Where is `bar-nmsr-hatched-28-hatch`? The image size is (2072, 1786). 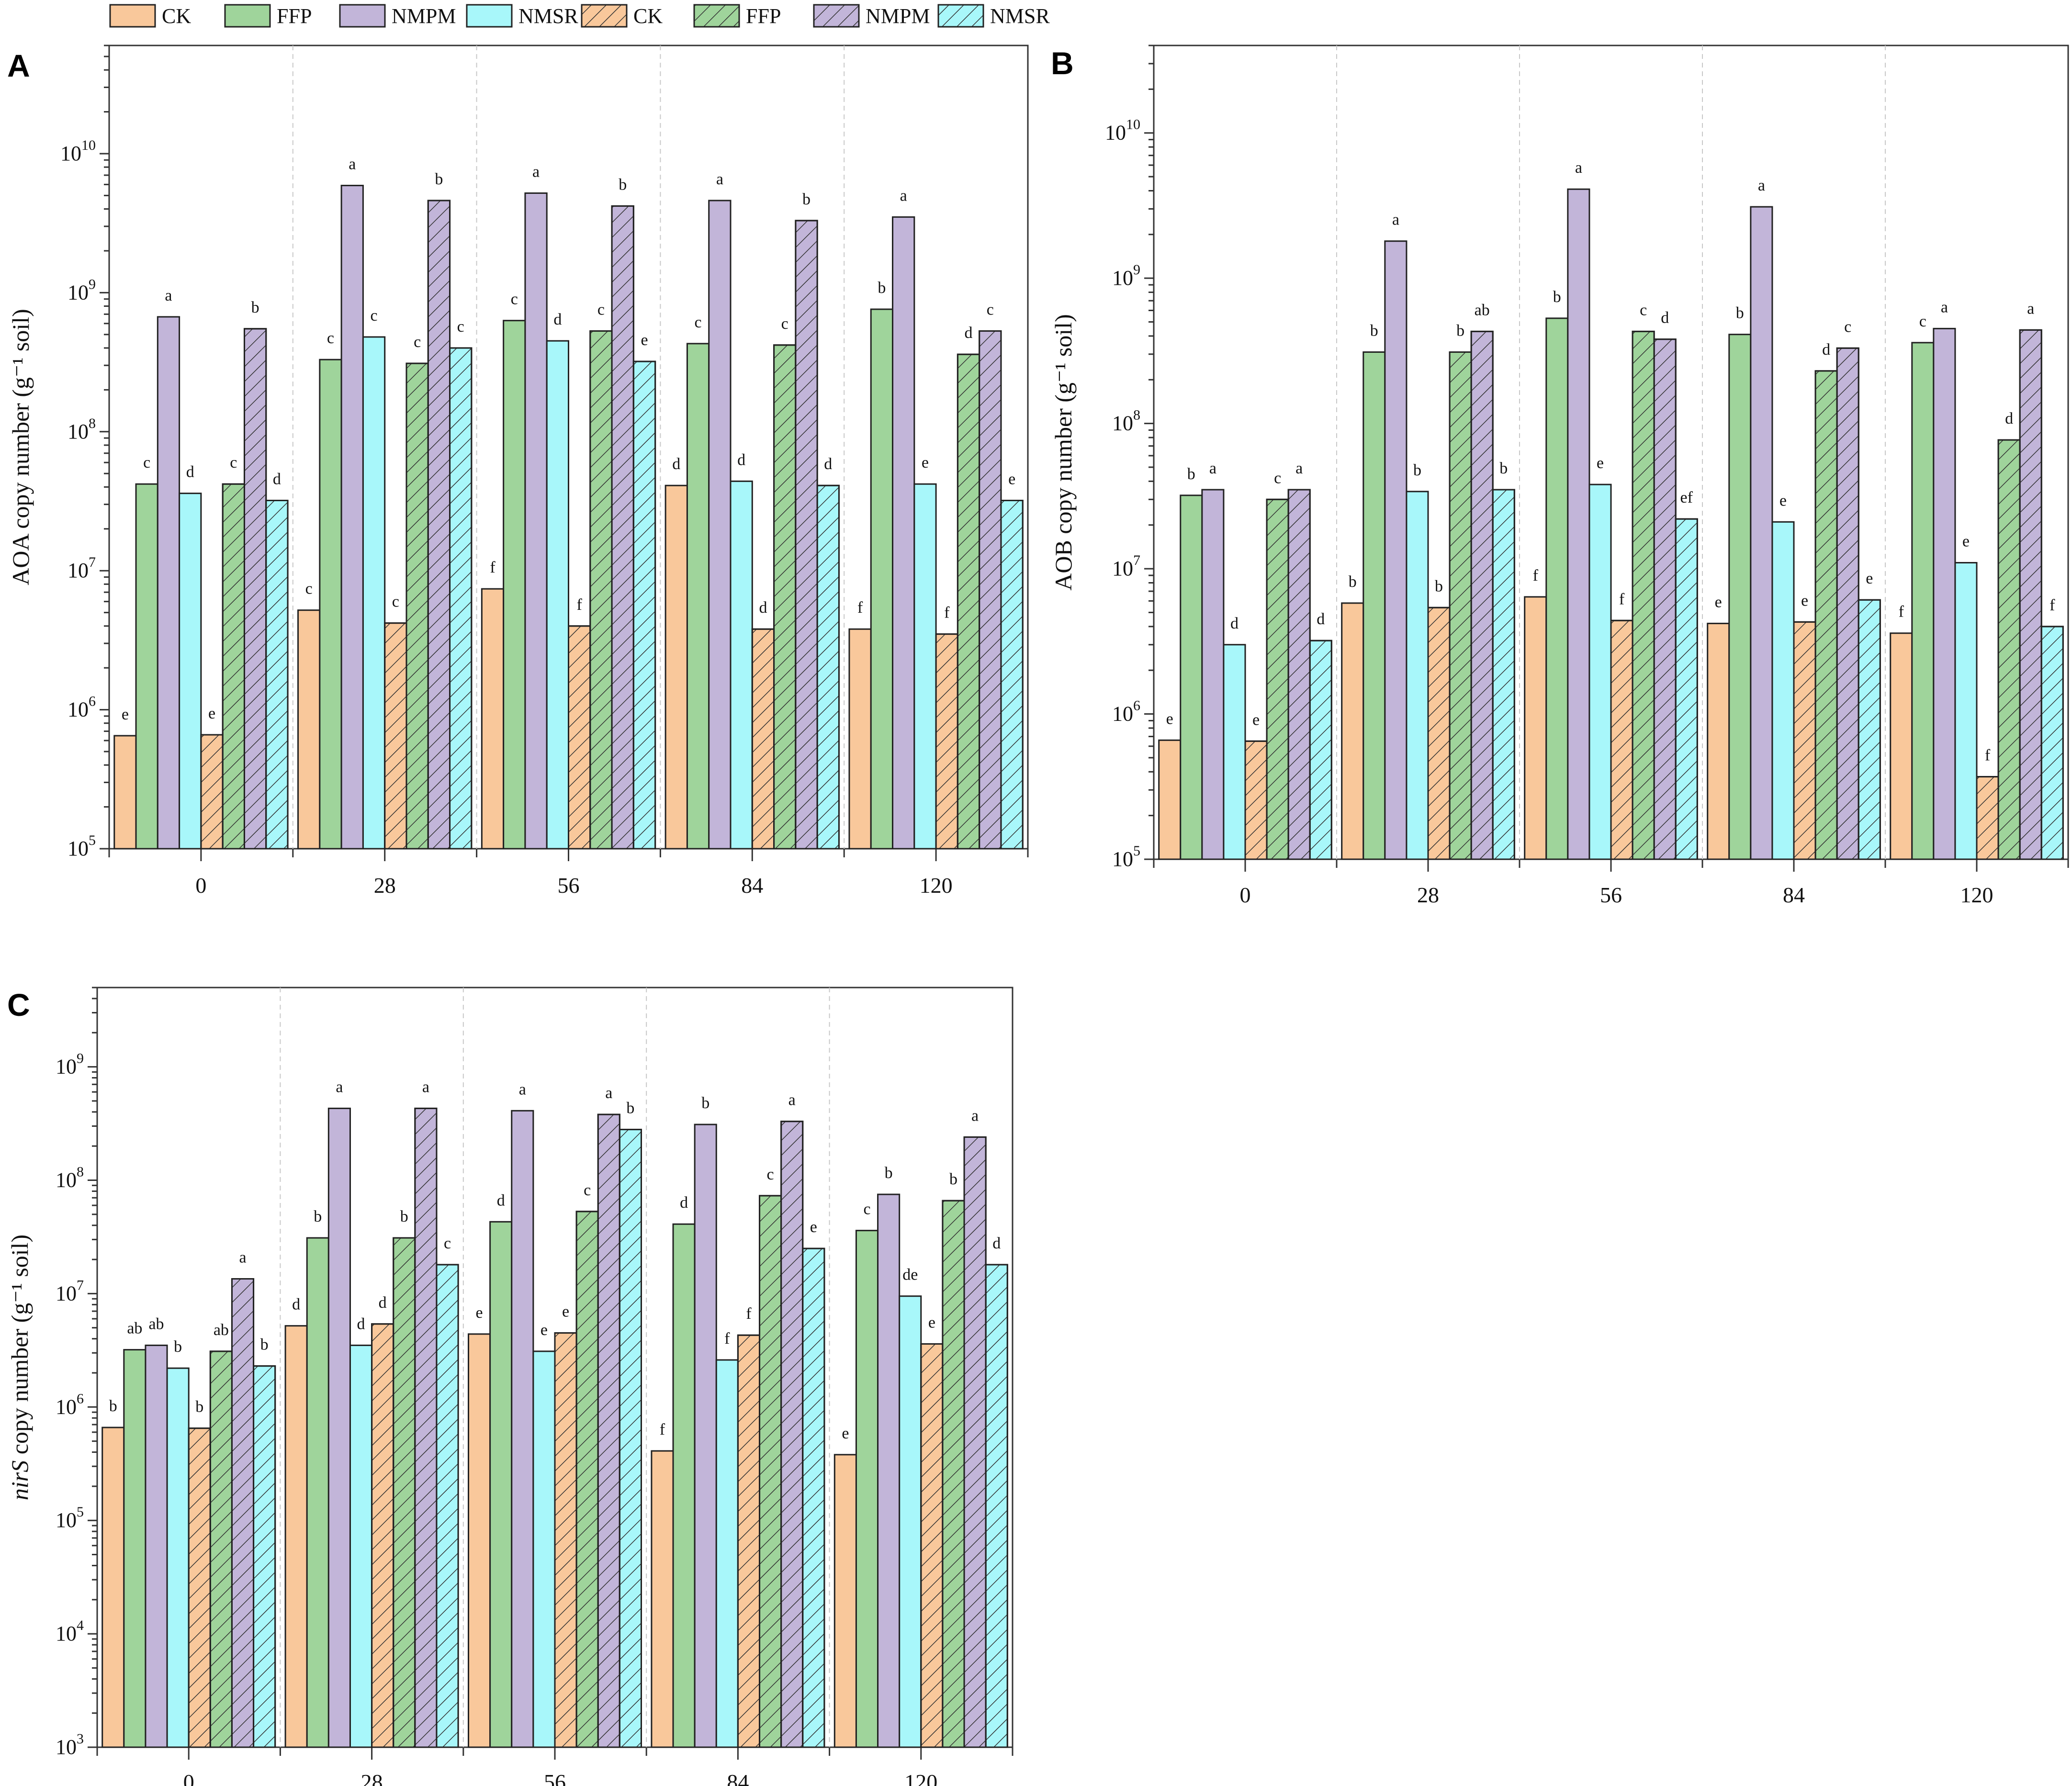 bar-nmsr-hatched-28-hatch is located at coordinates (447, 1506).